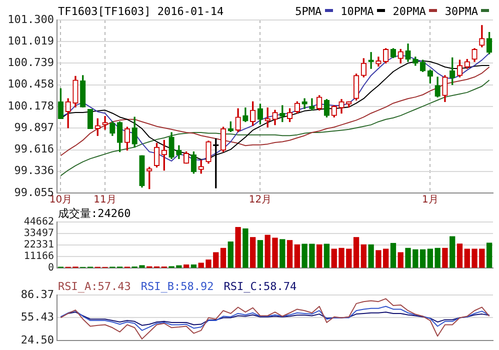  Describe the element at coordinates (260, 286) in the screenshot. I see `text: RSI_C:58.74` at that location.